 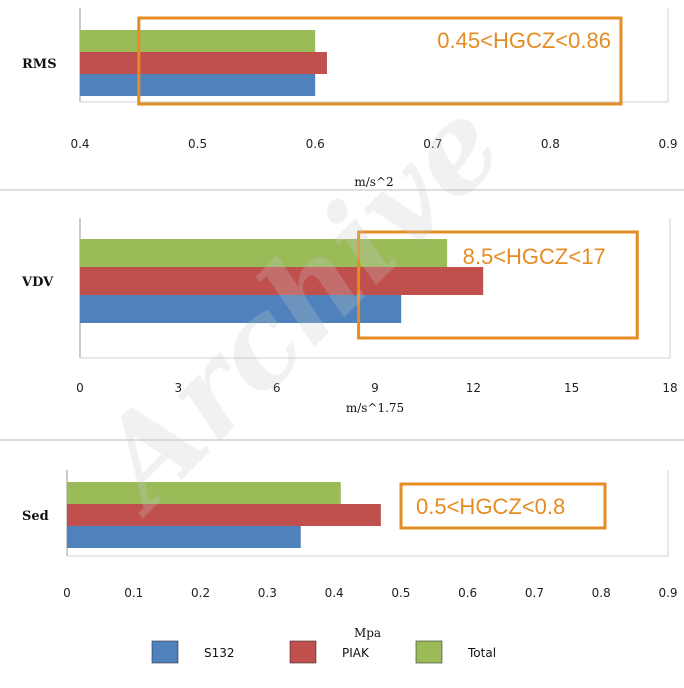 I want to click on x-tick-label: 18, so click(x=669, y=388).